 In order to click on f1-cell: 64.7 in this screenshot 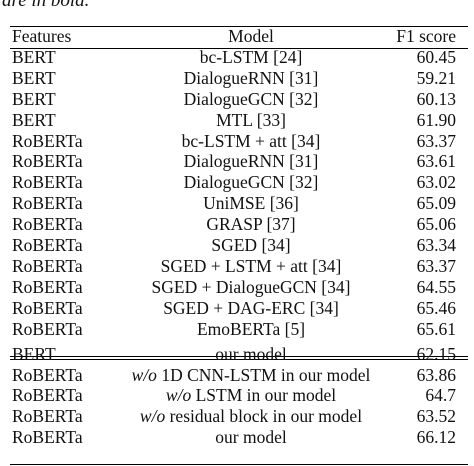, I will do `click(440, 395)`.